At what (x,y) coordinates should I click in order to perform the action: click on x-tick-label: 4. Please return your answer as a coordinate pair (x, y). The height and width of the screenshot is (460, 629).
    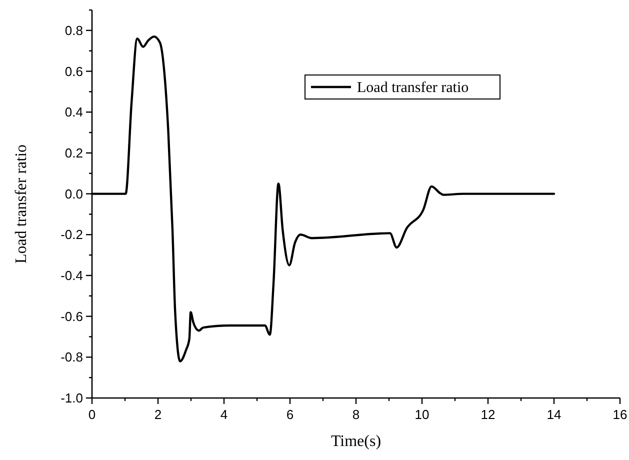
    Looking at the image, I should click on (224, 414).